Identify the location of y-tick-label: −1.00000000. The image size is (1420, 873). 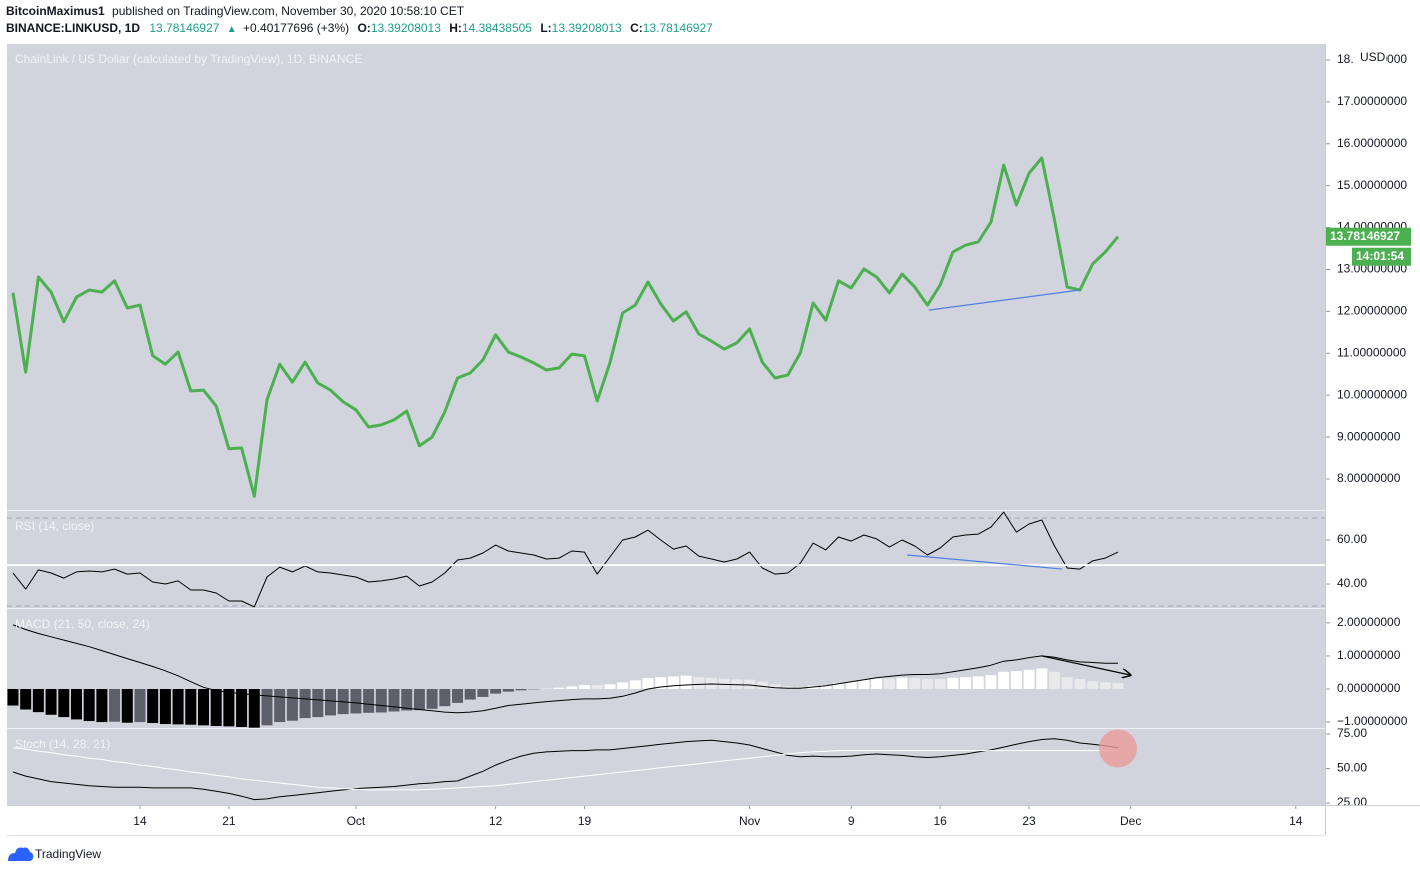
(1372, 721).